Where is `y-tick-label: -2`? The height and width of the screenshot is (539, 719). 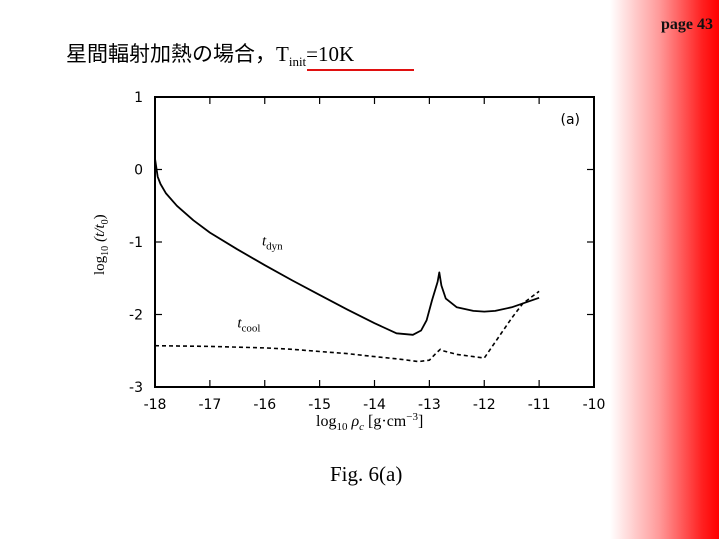
y-tick-label: -2 is located at coordinates (136, 316).